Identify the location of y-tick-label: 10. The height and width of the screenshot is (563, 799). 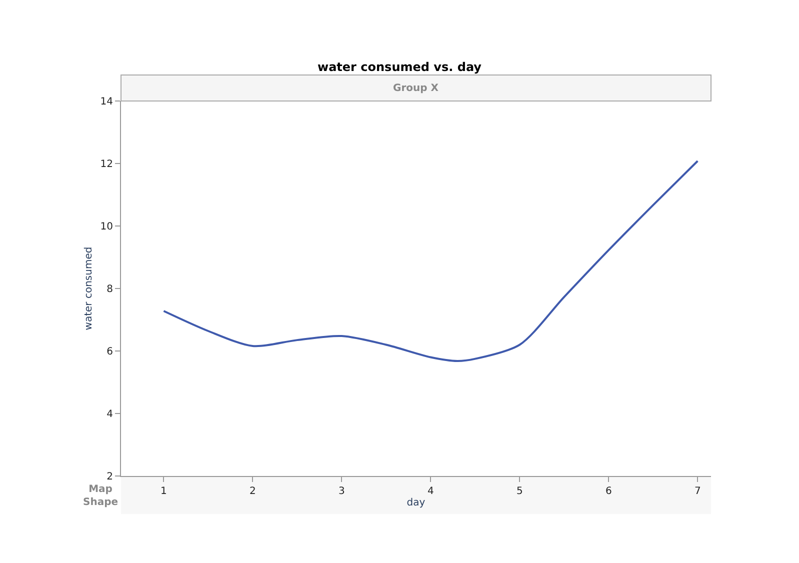
(106, 227).